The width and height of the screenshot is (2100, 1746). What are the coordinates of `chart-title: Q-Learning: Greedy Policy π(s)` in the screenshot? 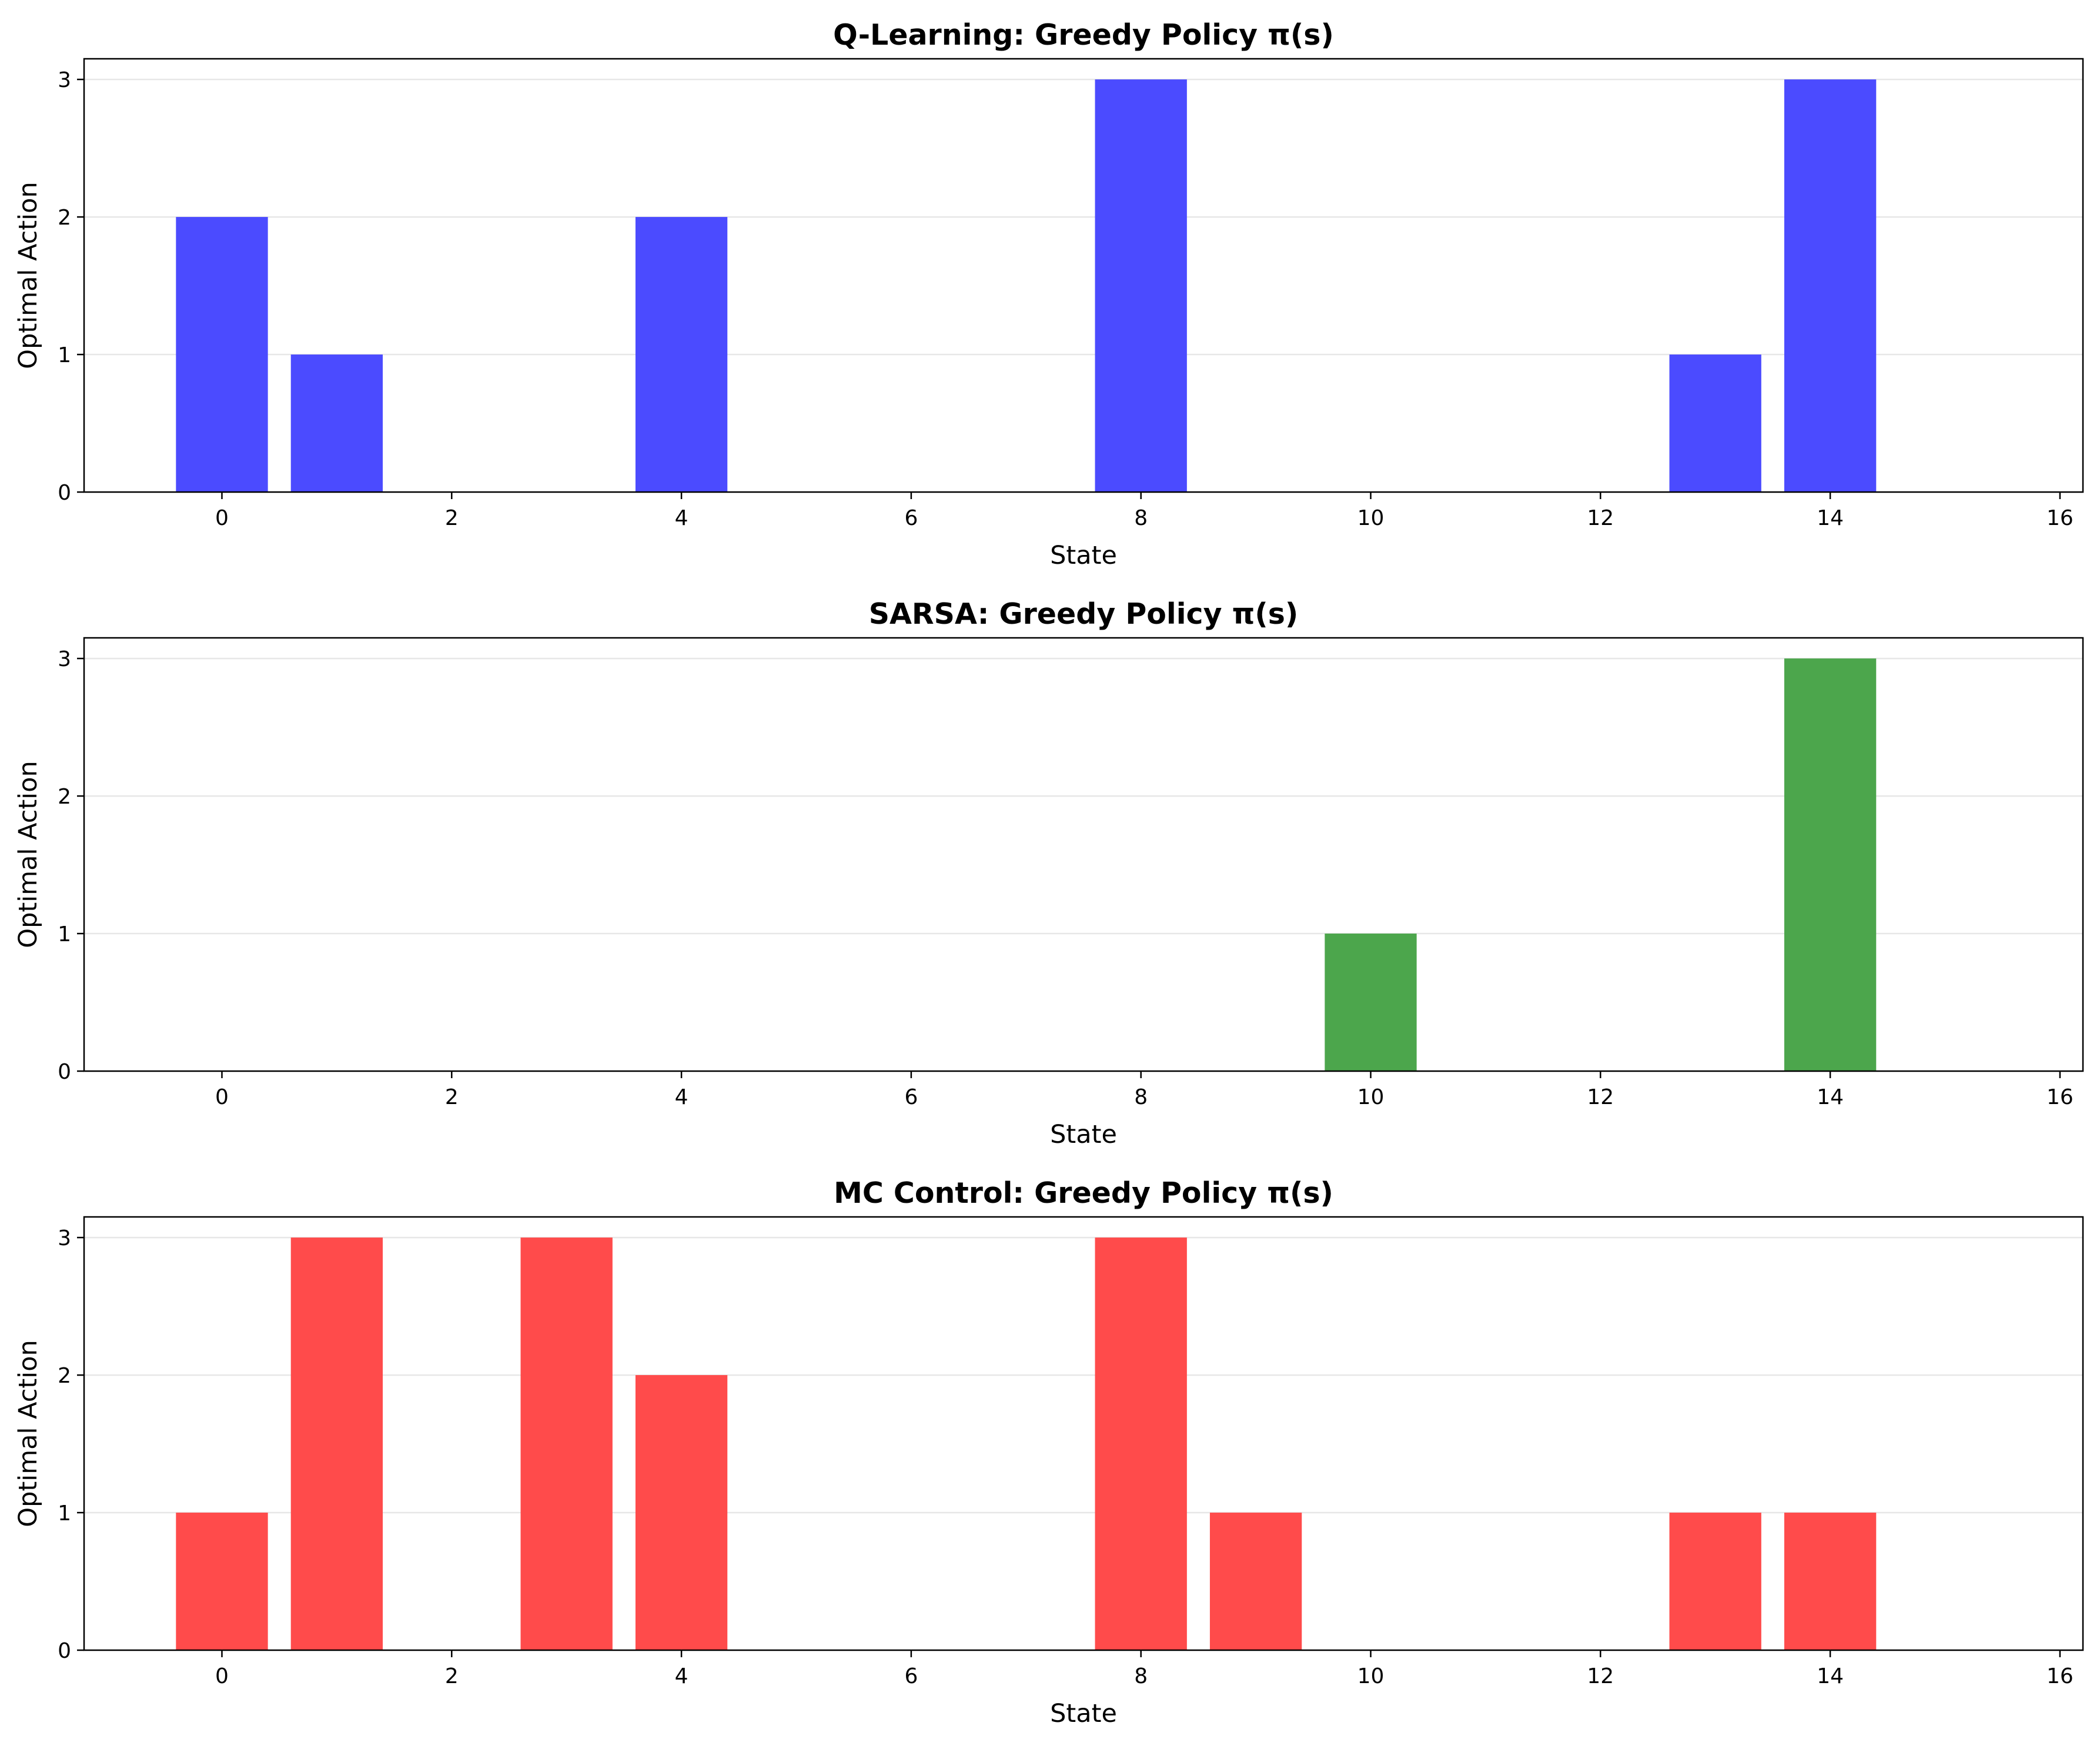 It's located at (1083, 35).